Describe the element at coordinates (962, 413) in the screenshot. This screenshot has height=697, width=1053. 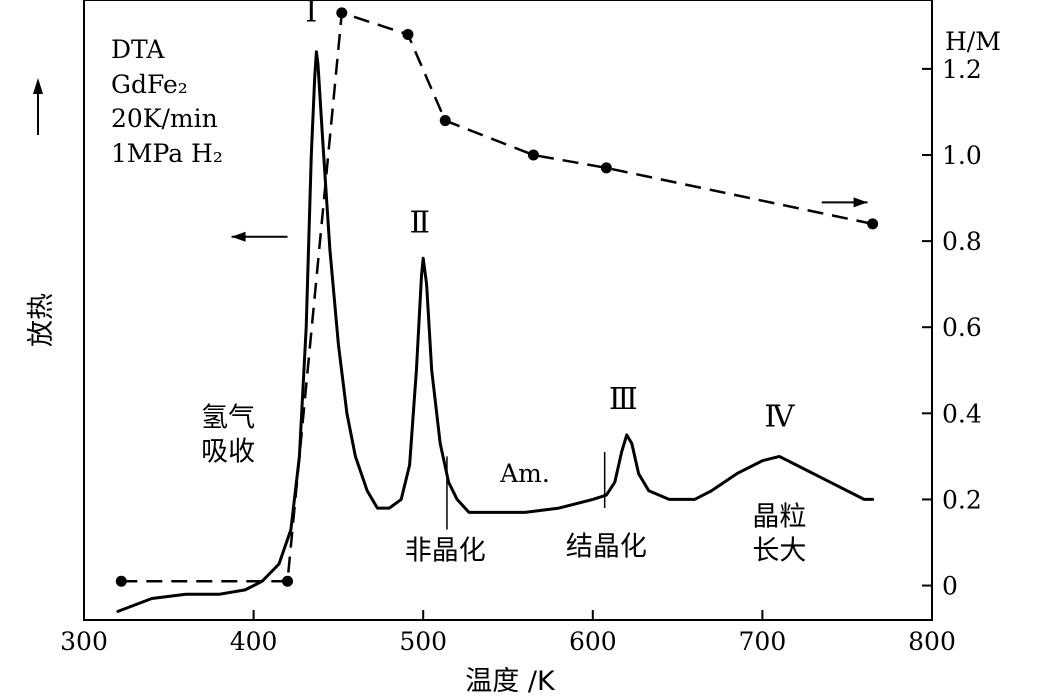
I see `y-tick-label: 0.4` at that location.